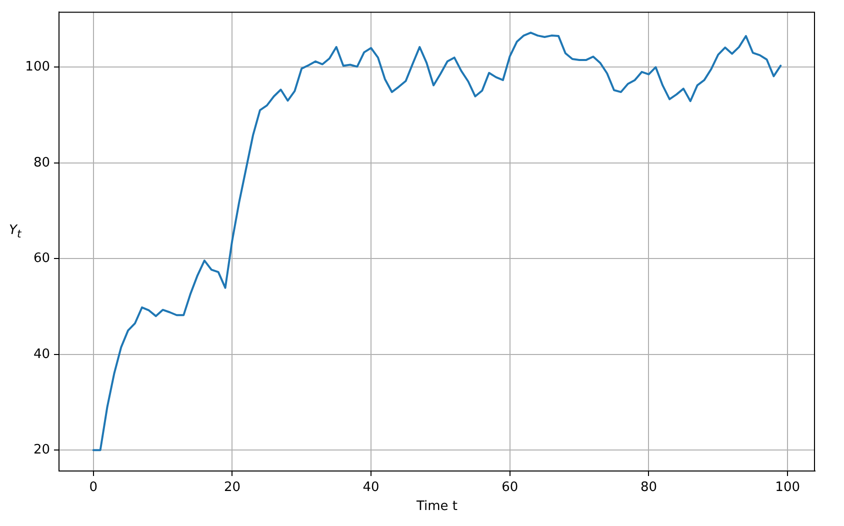  What do you see at coordinates (93, 488) in the screenshot?
I see `x-tick-label: 0` at bounding box center [93, 488].